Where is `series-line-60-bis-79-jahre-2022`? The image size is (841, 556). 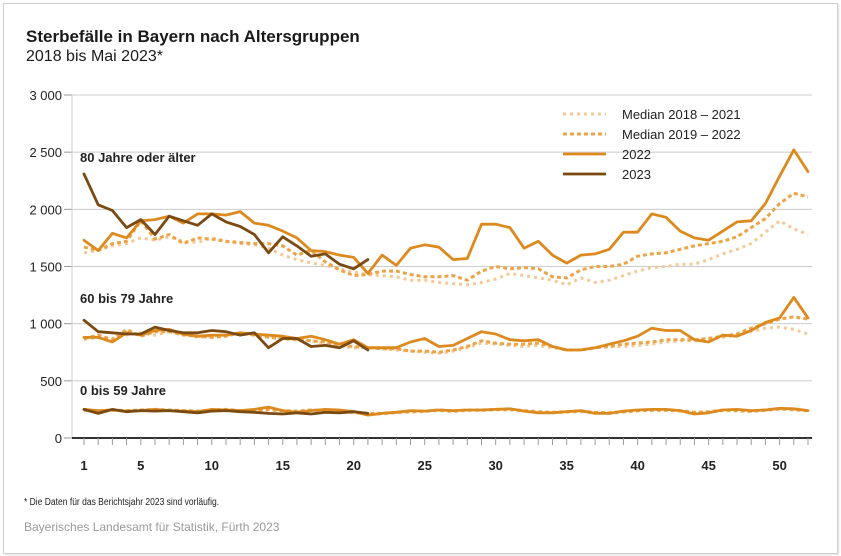
series-line-60-bis-79-jahre-2022 is located at coordinates (446, 323).